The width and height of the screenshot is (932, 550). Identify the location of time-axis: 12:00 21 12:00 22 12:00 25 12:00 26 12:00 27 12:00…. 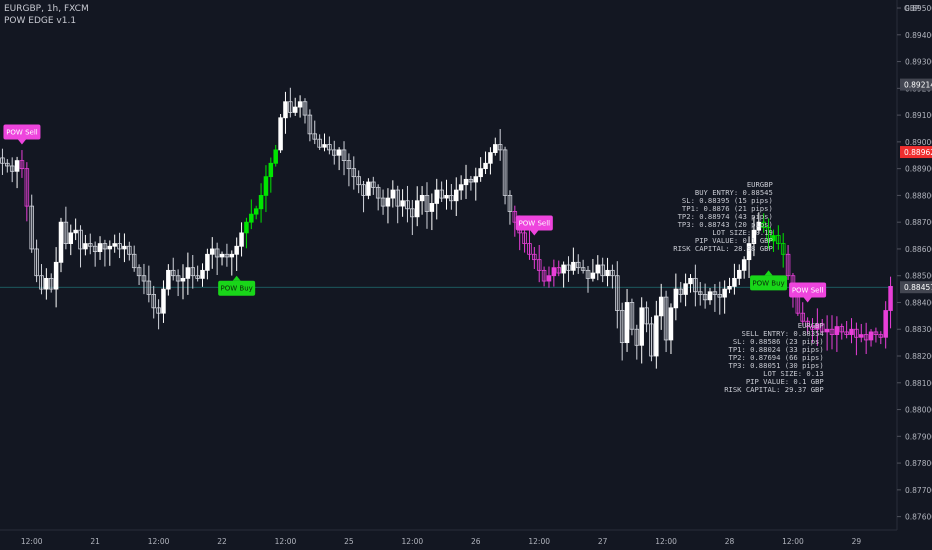
(441, 541).